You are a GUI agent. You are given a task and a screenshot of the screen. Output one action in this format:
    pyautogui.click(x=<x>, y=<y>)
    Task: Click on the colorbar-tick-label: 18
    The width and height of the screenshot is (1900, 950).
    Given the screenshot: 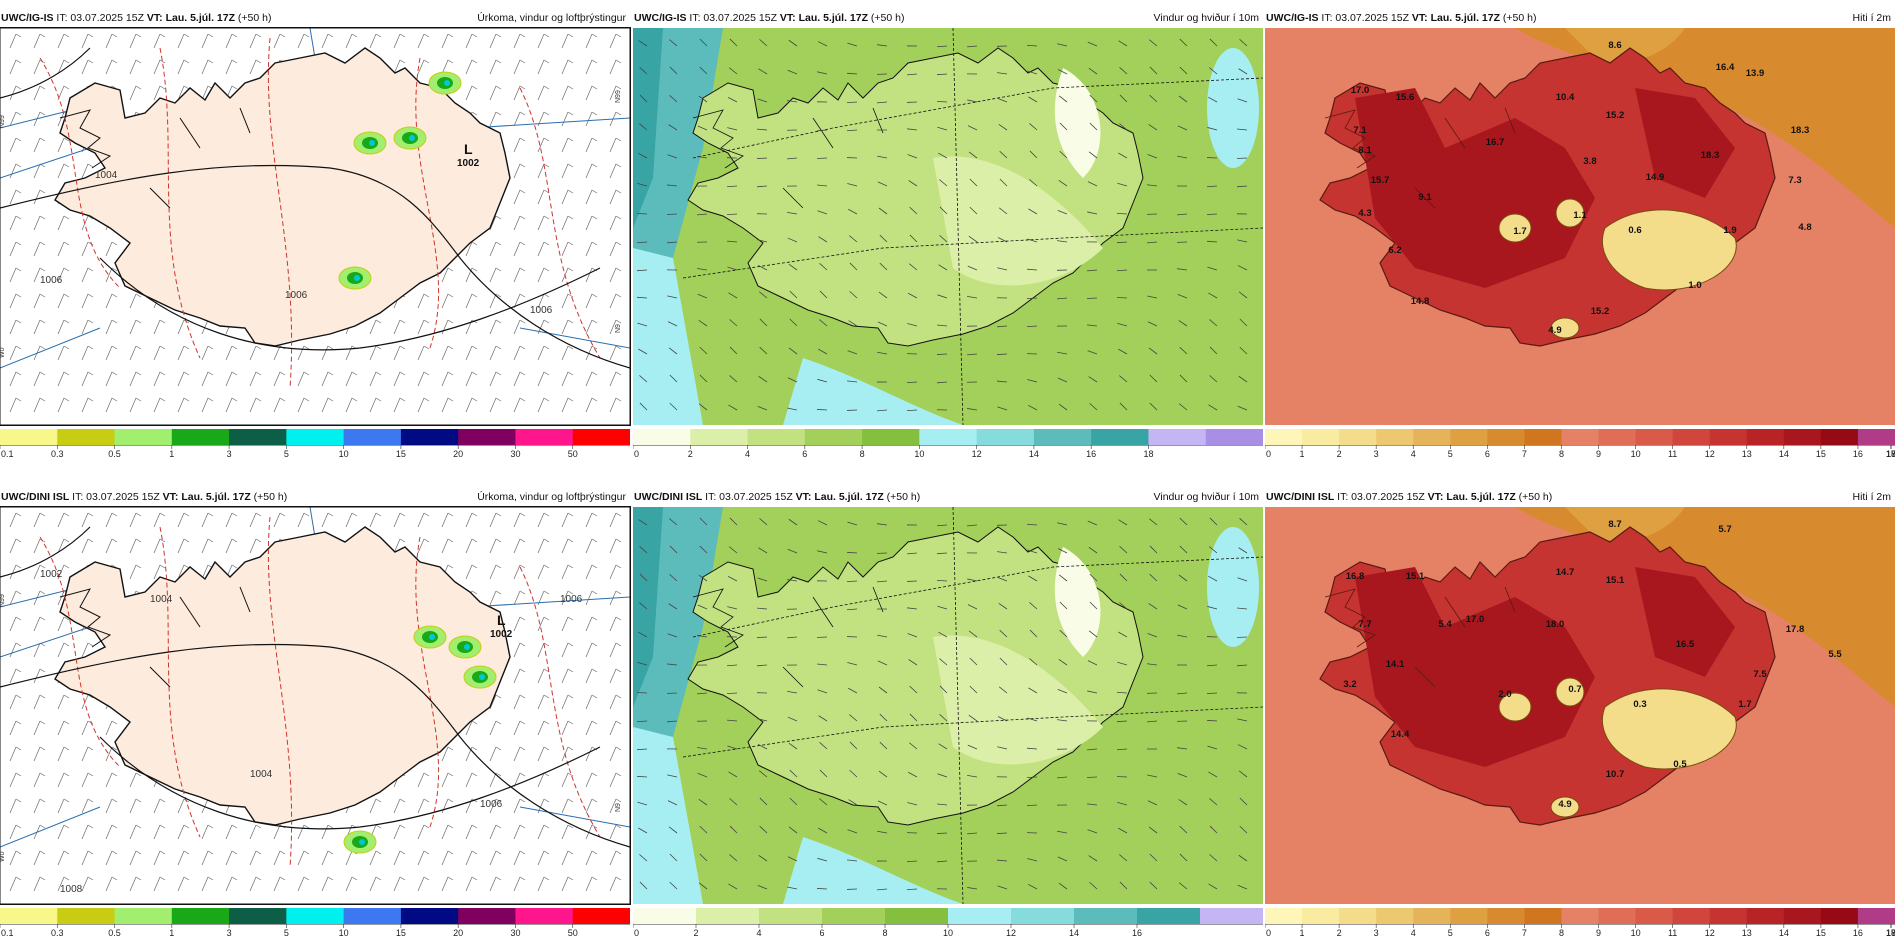 What is the action you would take?
    pyautogui.click(x=1148, y=454)
    